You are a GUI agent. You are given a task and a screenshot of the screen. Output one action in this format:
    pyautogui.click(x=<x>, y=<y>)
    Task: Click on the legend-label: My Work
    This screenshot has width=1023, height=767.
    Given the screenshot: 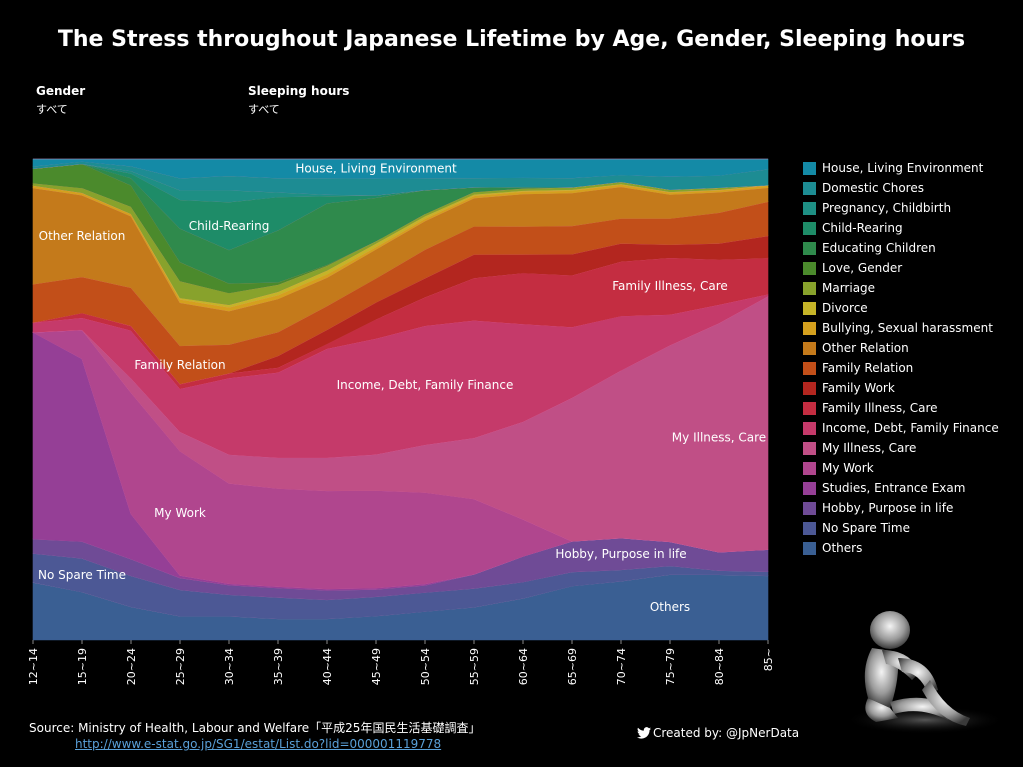 What is the action you would take?
    pyautogui.click(x=848, y=468)
    